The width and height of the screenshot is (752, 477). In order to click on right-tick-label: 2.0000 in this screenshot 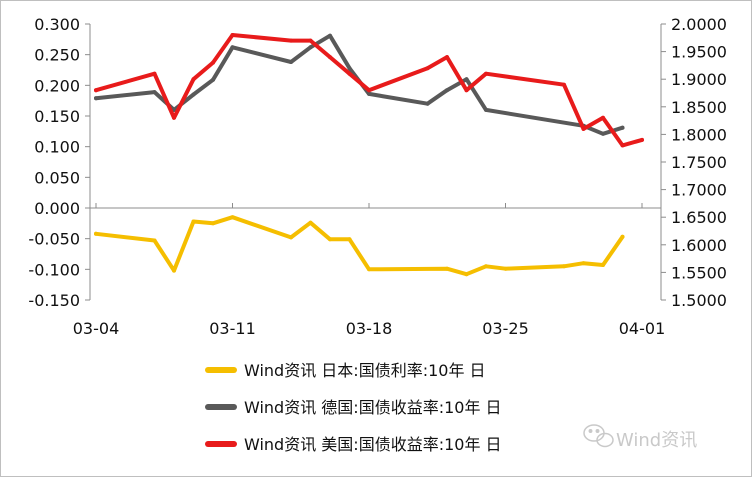, I will do `click(699, 24)`.